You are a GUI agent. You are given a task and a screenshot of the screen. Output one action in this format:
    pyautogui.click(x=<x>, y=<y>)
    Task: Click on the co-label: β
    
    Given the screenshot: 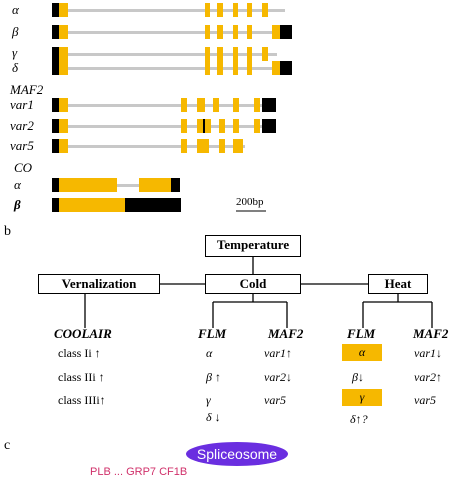 What is the action you would take?
    pyautogui.click(x=17, y=204)
    